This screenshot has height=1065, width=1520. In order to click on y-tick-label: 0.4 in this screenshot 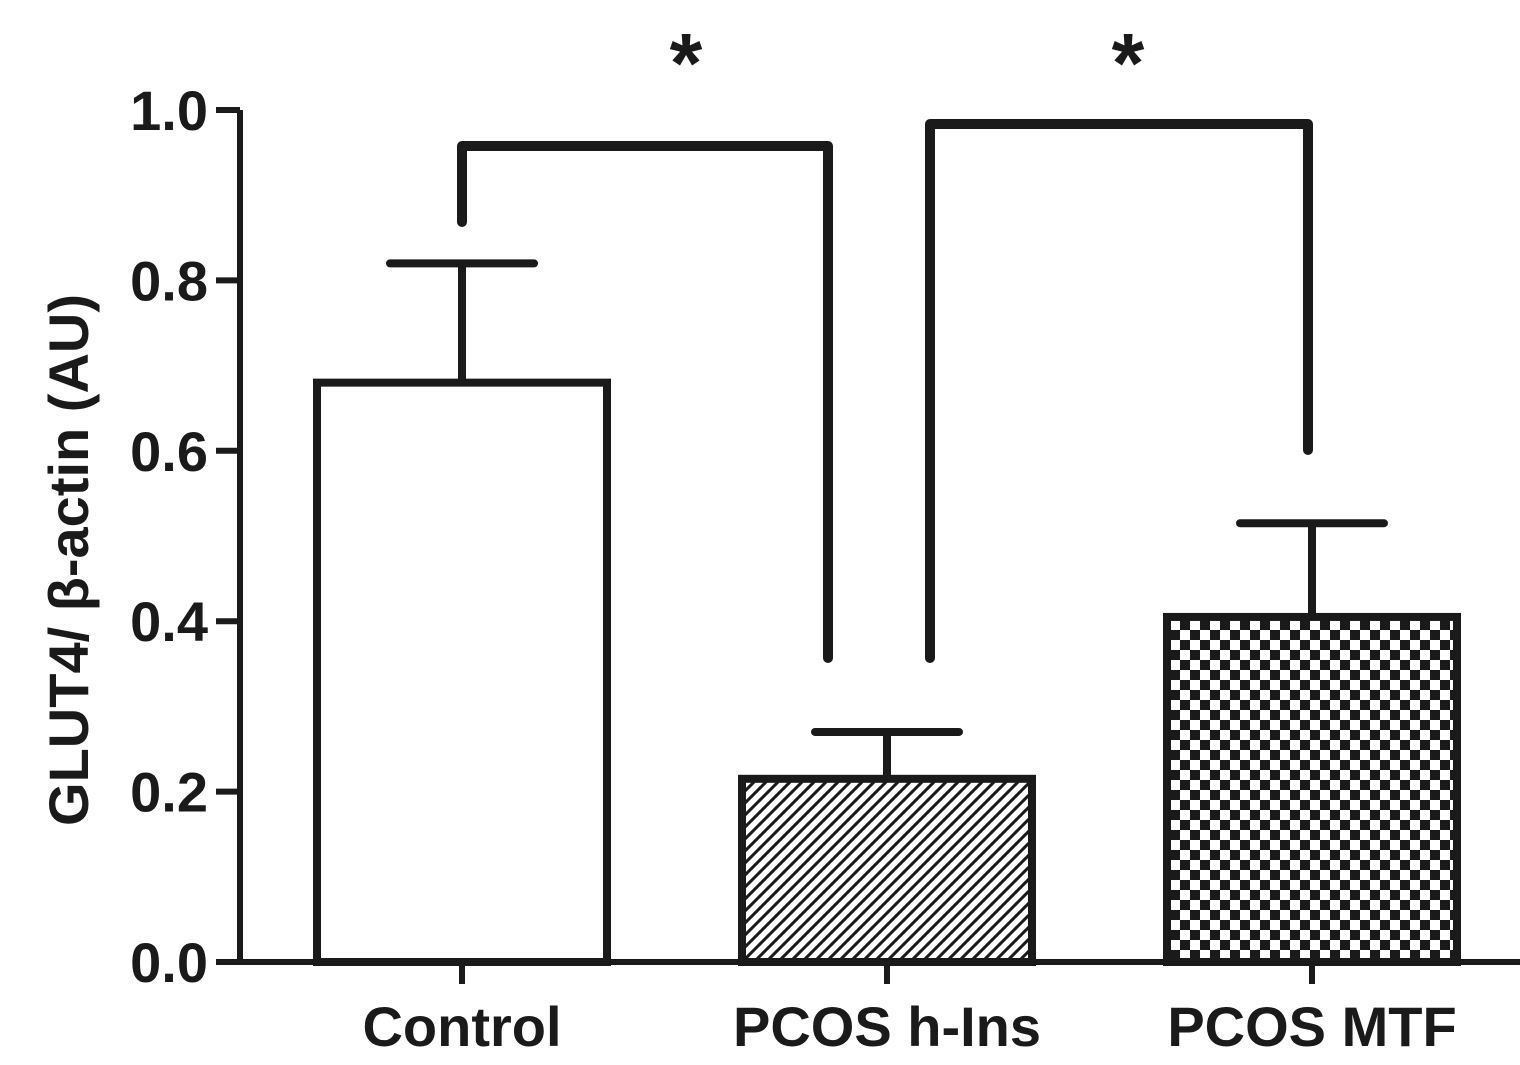, I will do `click(169, 621)`.